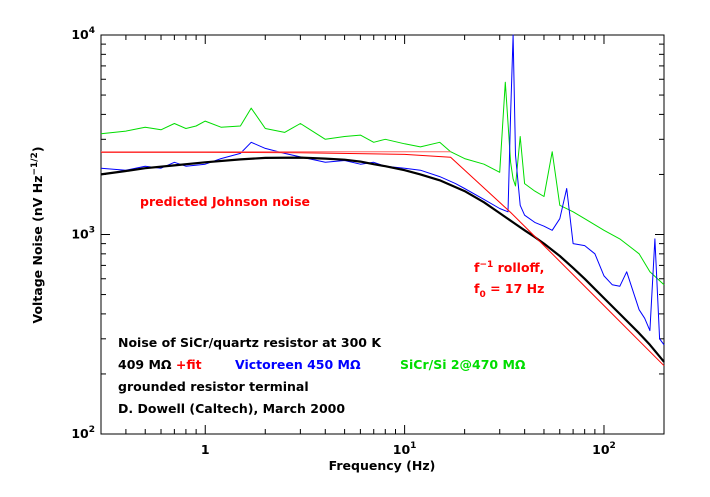 The image size is (710, 497). What do you see at coordinates (83, 34) in the screenshot?
I see `y-tick-label: 104` at bounding box center [83, 34].